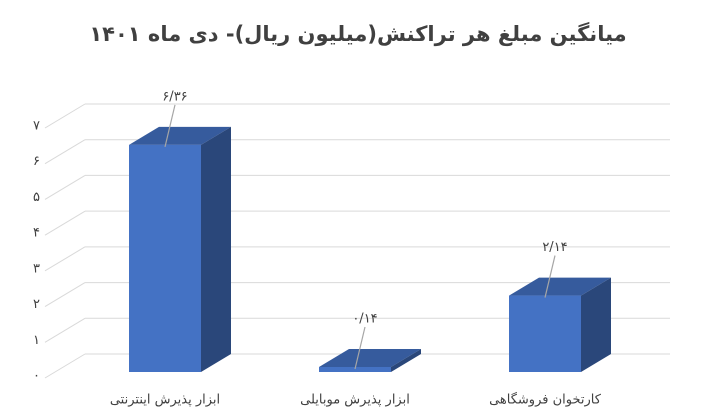 Image resolution: width=717 pixels, height=420 pixels. I want to click on data-label: ۰/۱۴, so click(364, 319).